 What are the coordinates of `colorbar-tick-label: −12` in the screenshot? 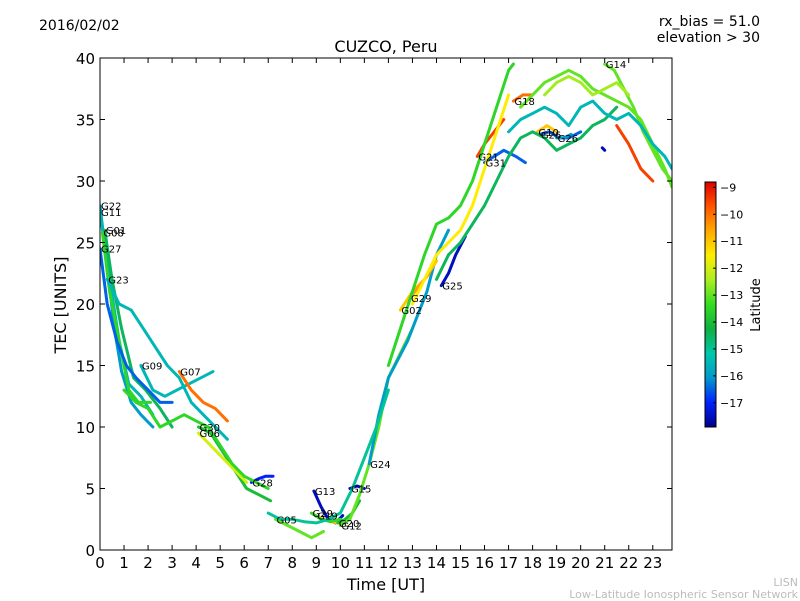 It's located at (731, 268).